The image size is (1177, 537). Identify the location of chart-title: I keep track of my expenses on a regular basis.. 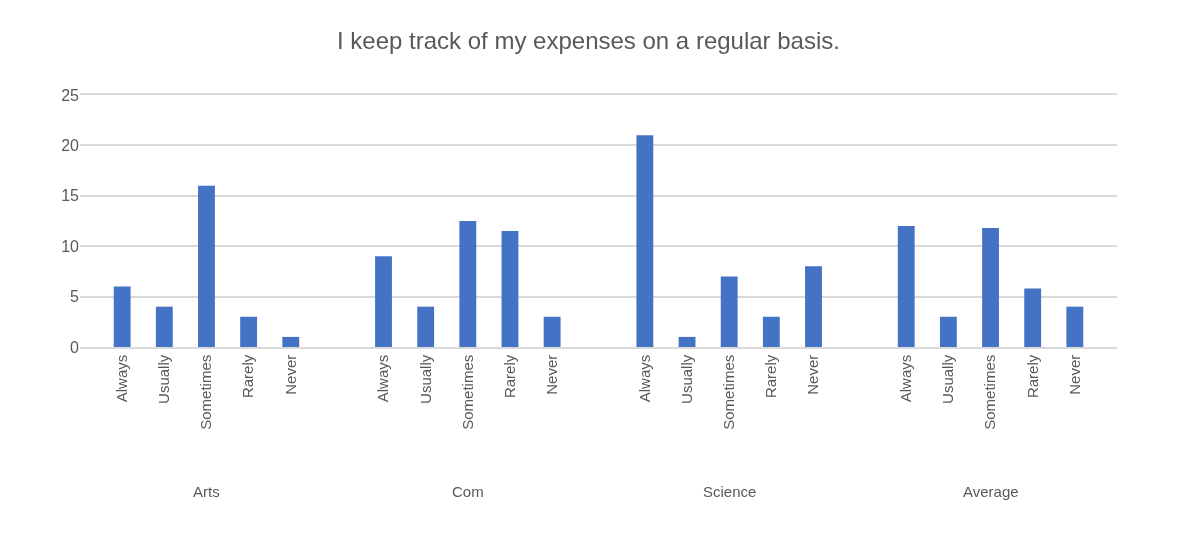
(588, 41).